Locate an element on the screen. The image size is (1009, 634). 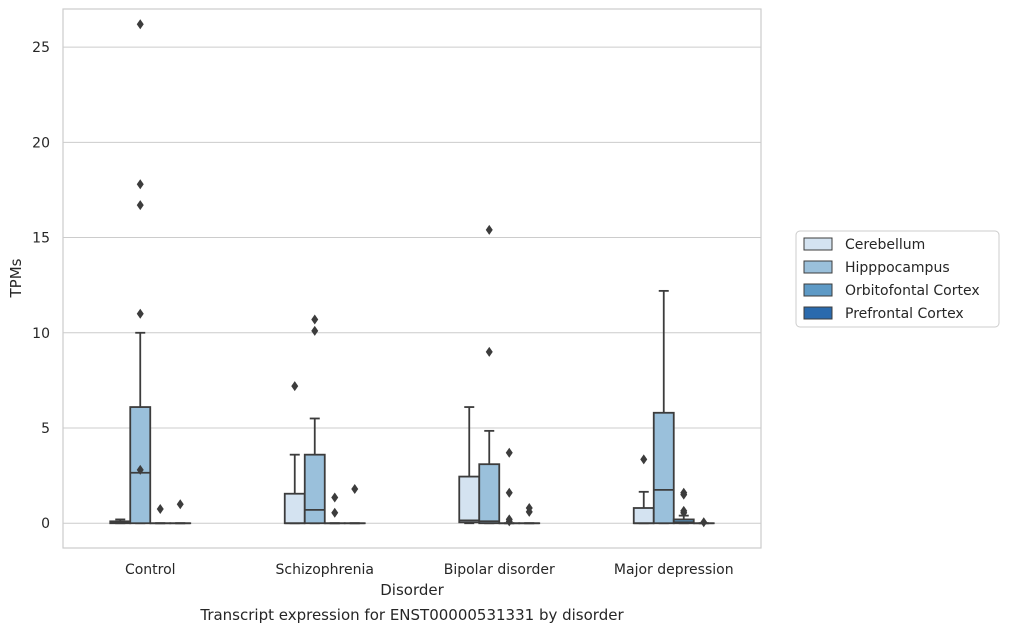
x-tick-label: Control is located at coordinates (150, 570).